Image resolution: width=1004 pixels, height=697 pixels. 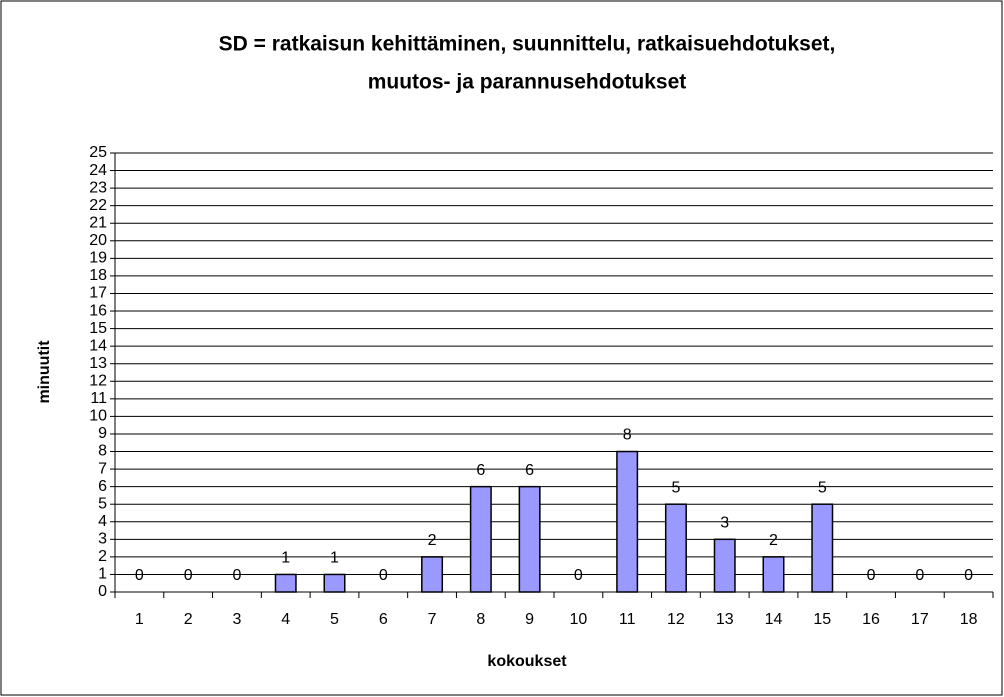 What do you see at coordinates (724, 523) in the screenshot?
I see `data-label: 3` at bounding box center [724, 523].